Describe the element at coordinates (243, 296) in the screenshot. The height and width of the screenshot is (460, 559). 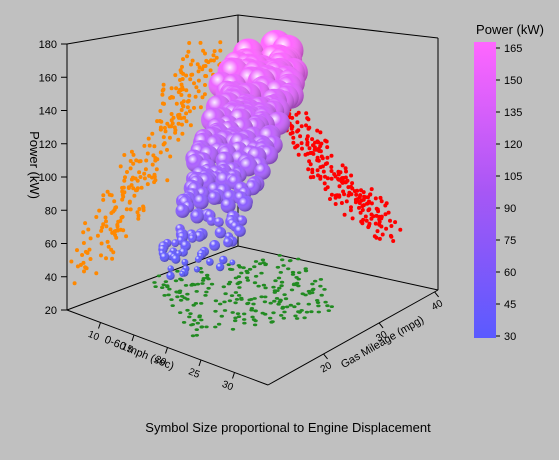
I see `projection-accel-vs-mileage` at that location.